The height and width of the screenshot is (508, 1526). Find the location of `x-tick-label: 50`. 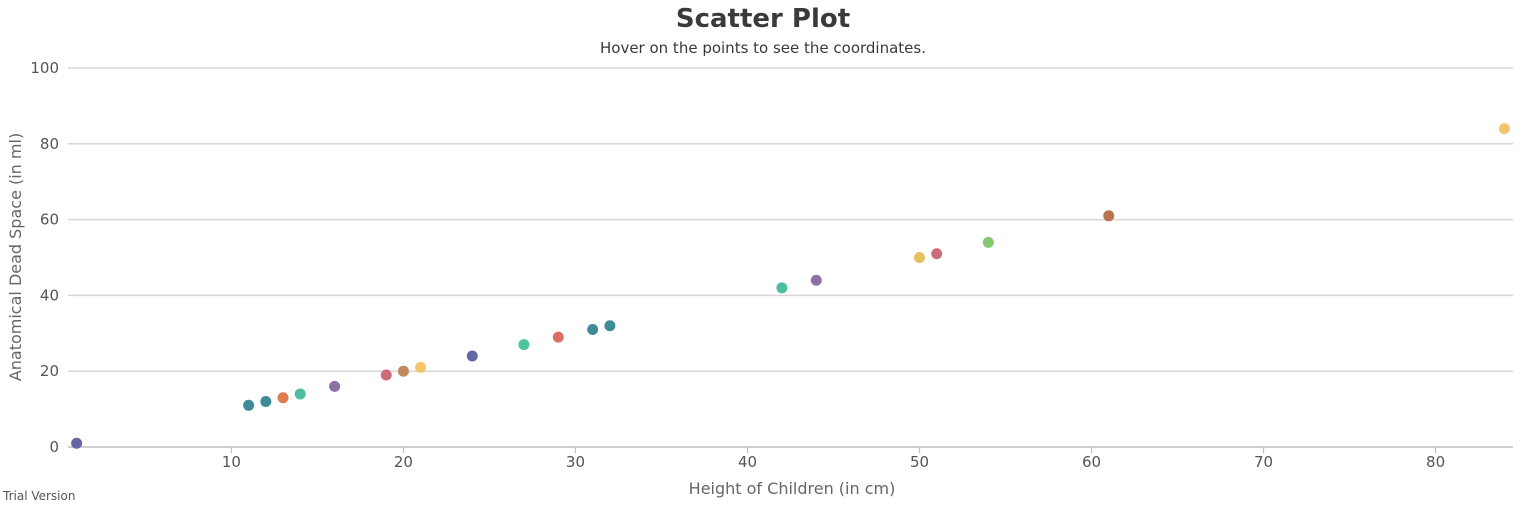

x-tick-label: 50 is located at coordinates (919, 462).